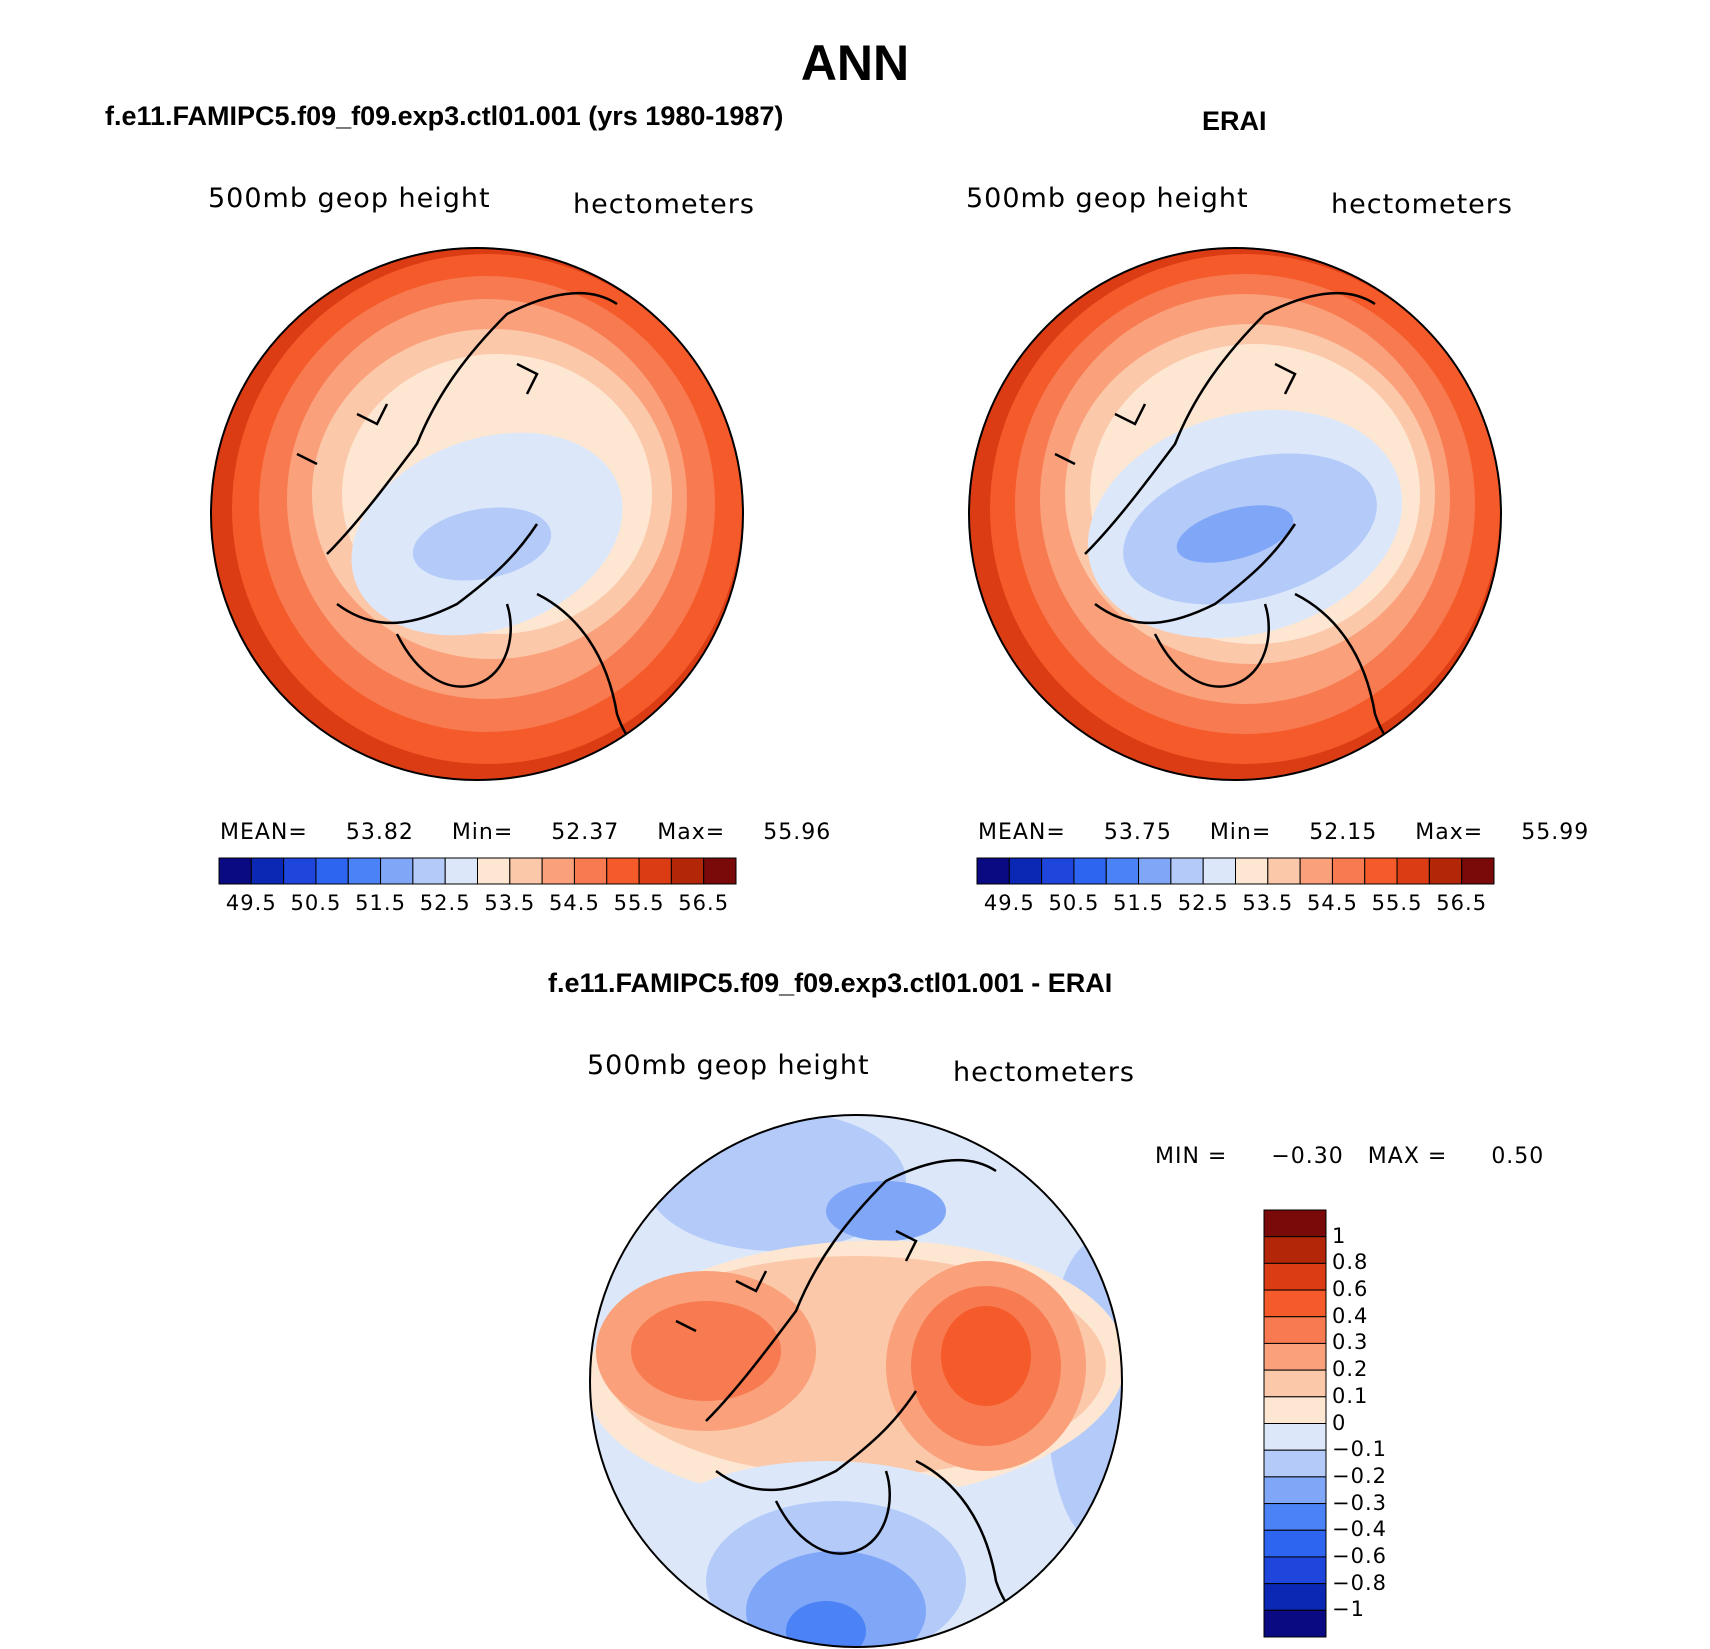  What do you see at coordinates (1348, 1609) in the screenshot?
I see `colorbar-tick-label: −1` at bounding box center [1348, 1609].